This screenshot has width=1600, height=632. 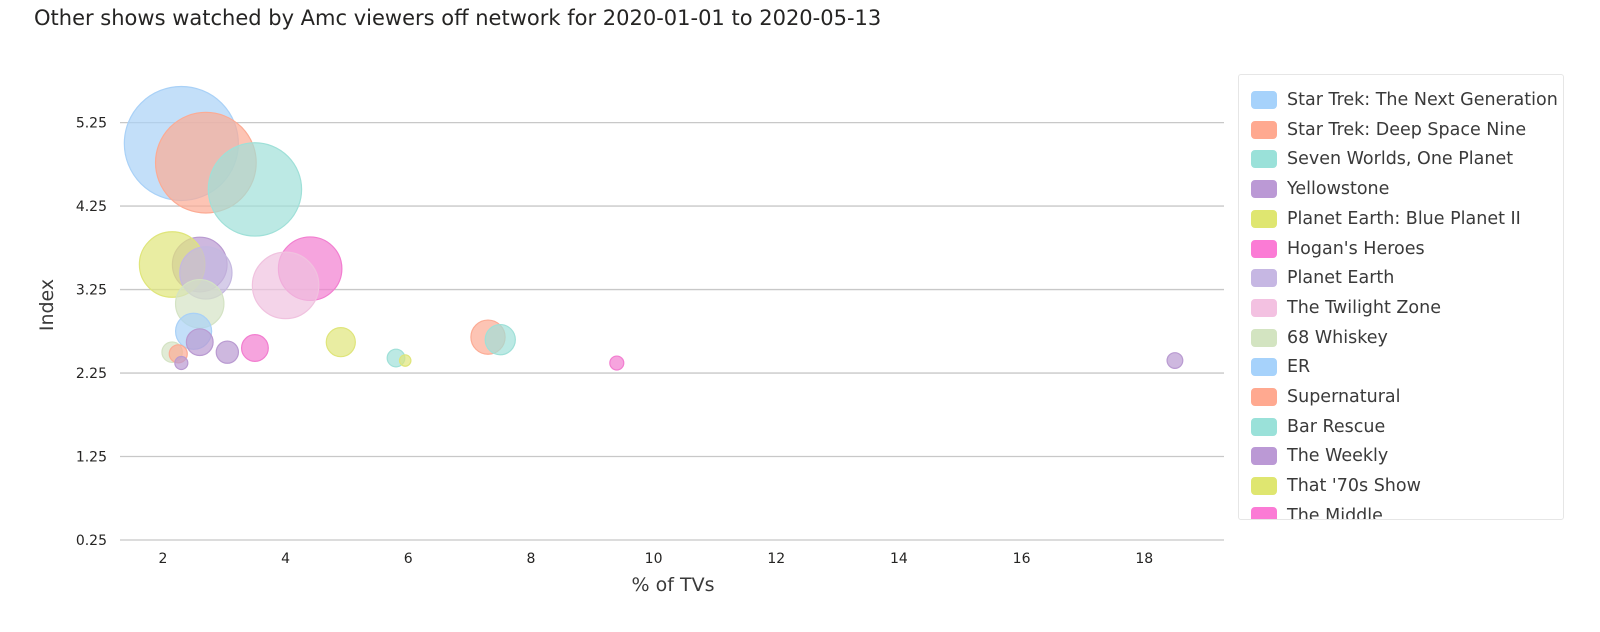 What do you see at coordinates (899, 559) in the screenshot?
I see `x-tick-label: 14` at bounding box center [899, 559].